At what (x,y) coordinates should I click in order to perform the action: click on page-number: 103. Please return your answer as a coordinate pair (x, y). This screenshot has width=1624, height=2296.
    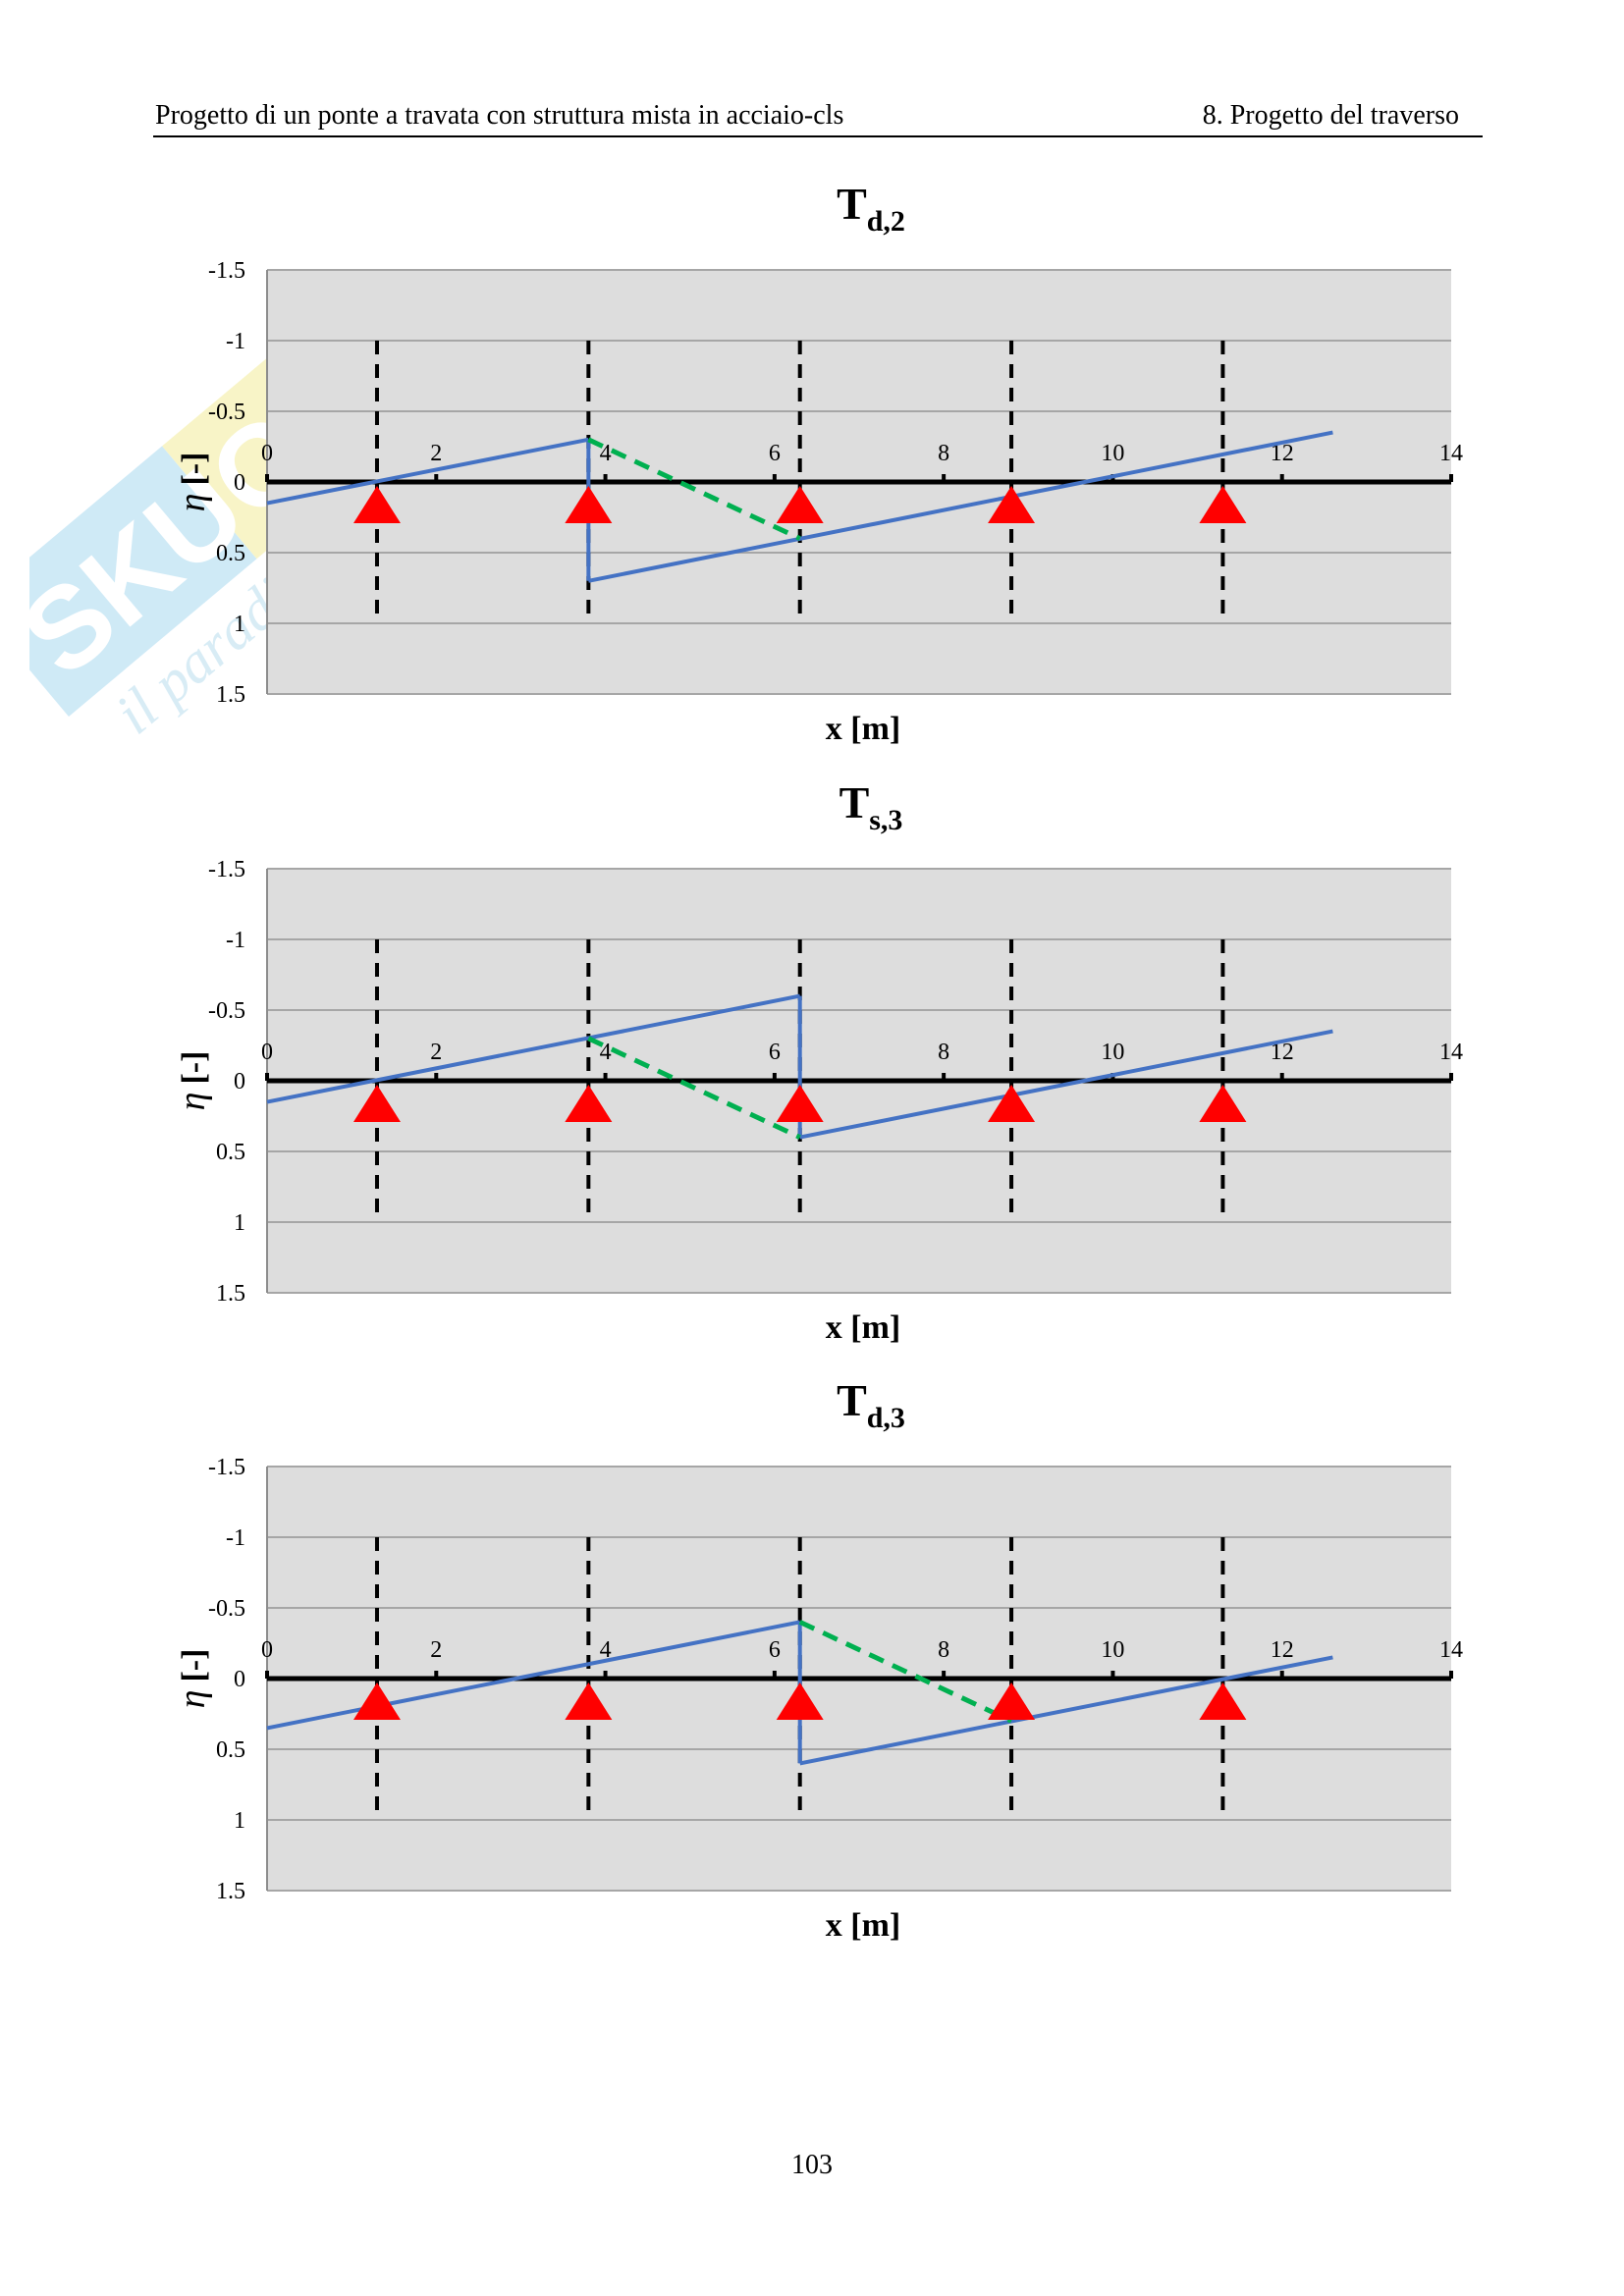
    Looking at the image, I should click on (812, 2165).